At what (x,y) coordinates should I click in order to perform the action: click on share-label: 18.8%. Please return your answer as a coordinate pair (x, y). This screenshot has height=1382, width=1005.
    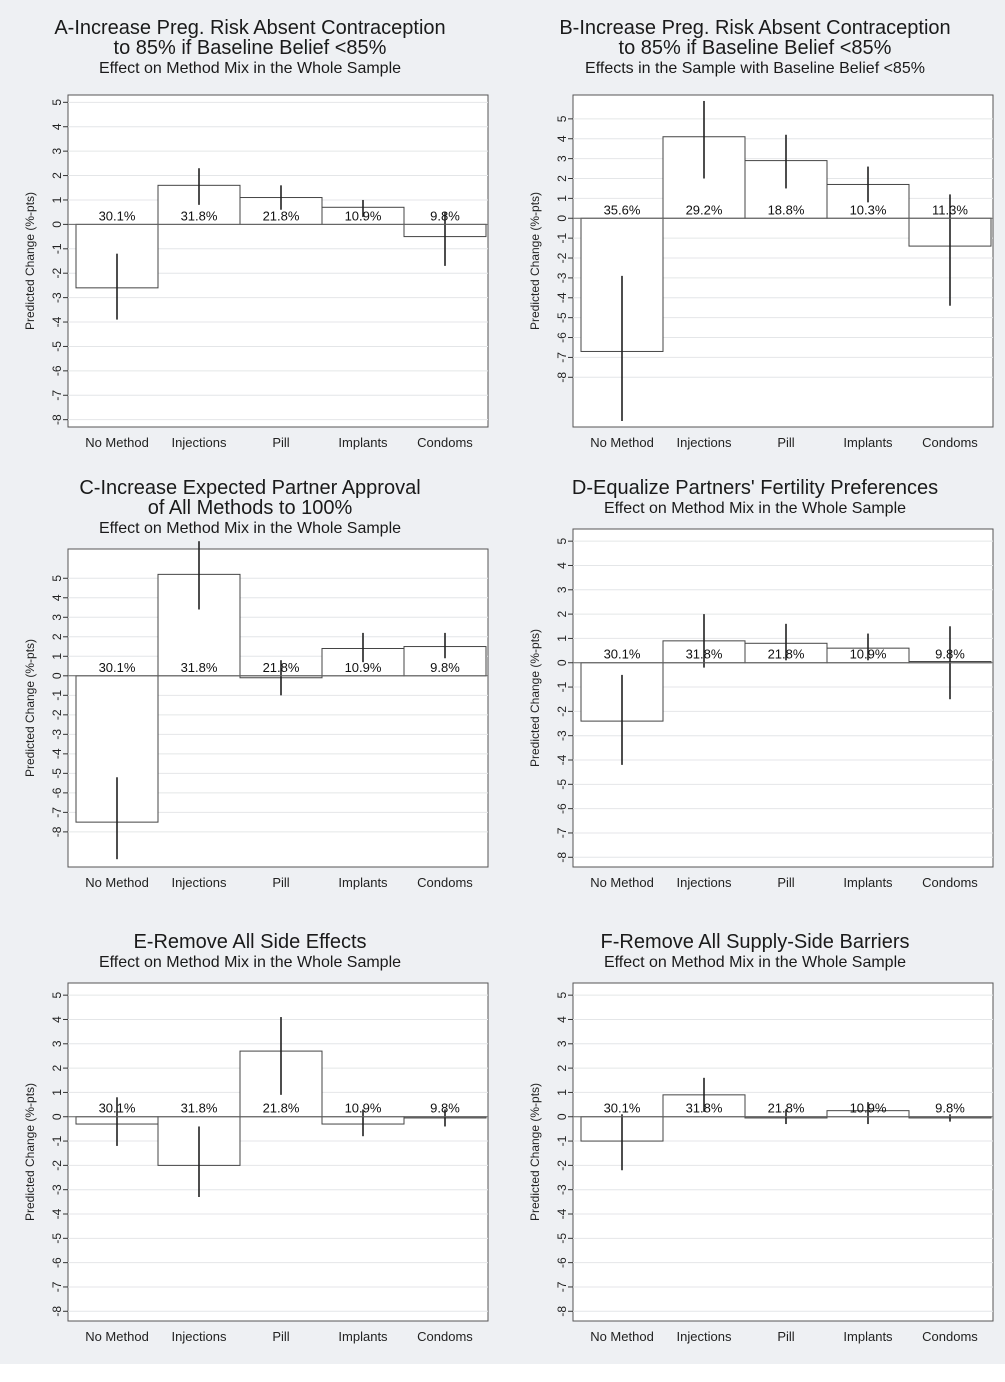
    Looking at the image, I should click on (786, 209).